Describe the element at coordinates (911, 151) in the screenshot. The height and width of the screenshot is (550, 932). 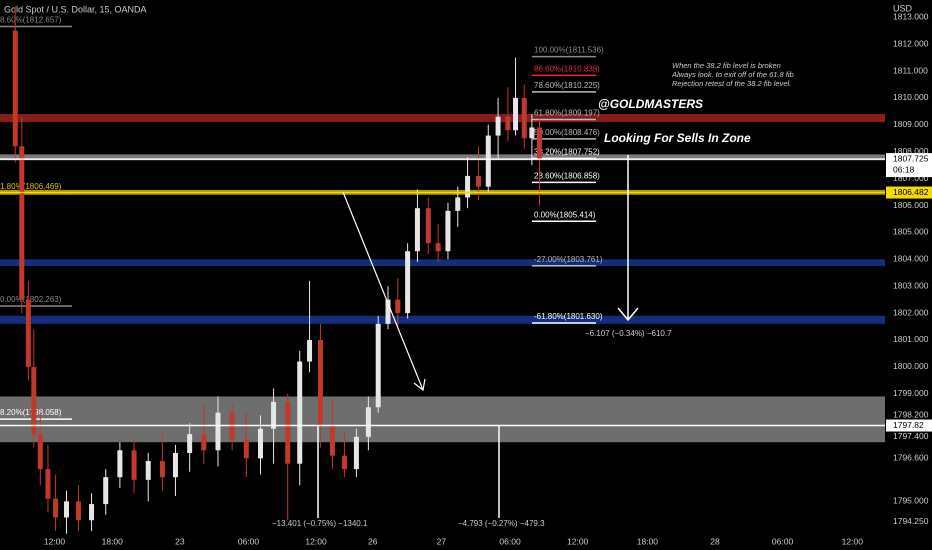
I see `y-tick-label: 1808.000` at that location.